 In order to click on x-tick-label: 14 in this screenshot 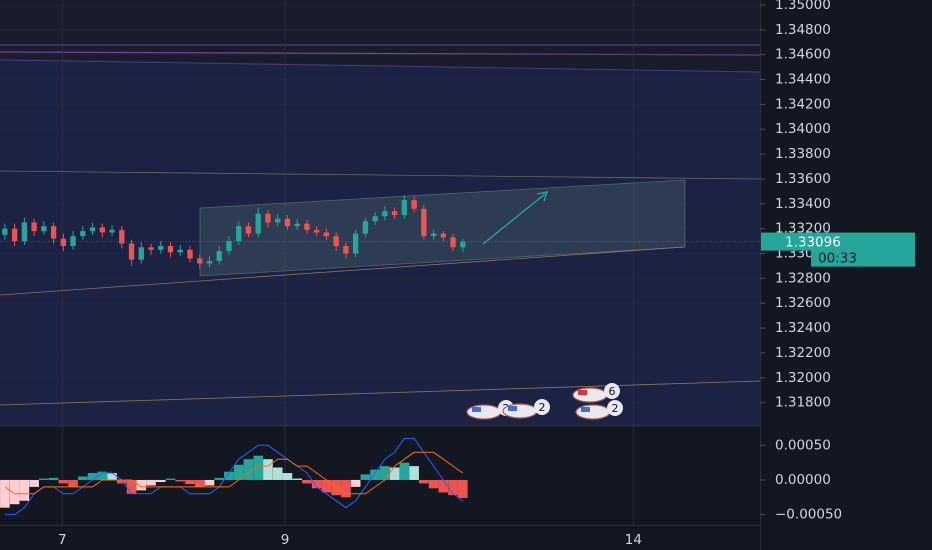, I will do `click(633, 540)`.